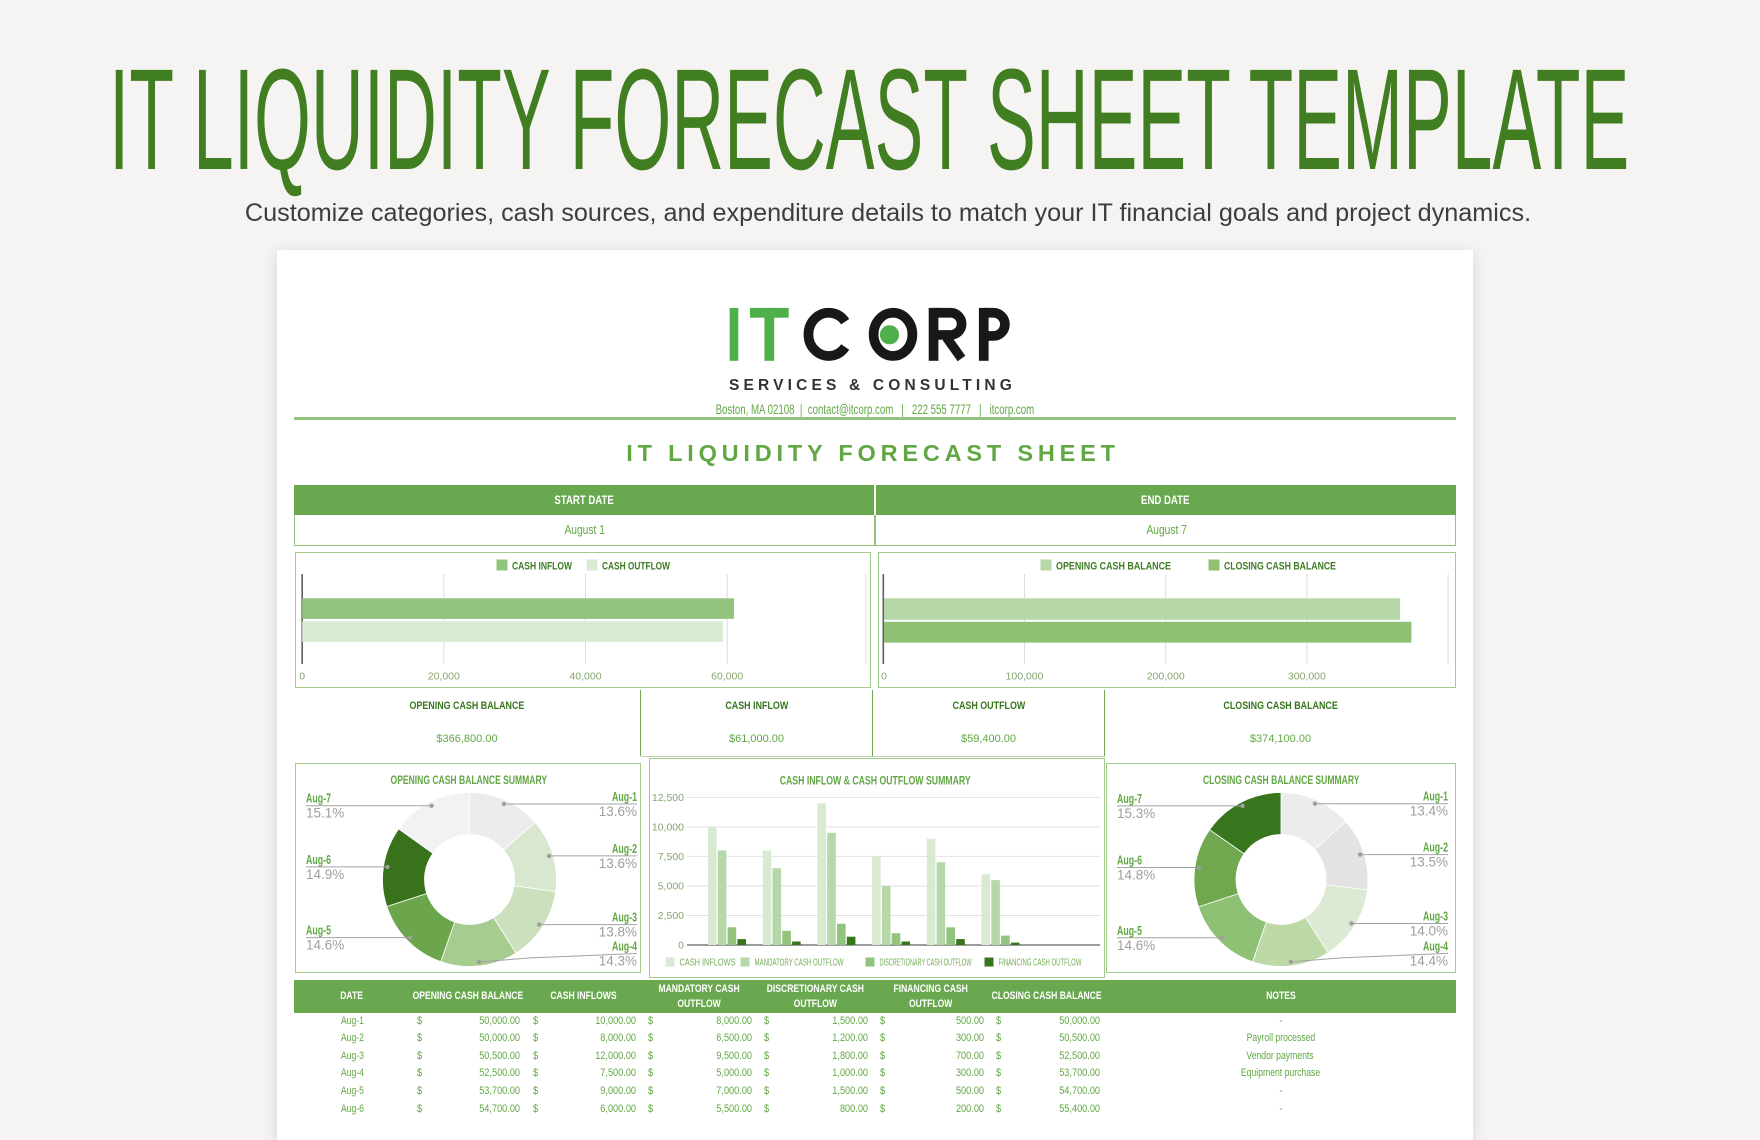  I want to click on svg-text: CLOSING CASH BALANCE SUMMARY, so click(1281, 781).